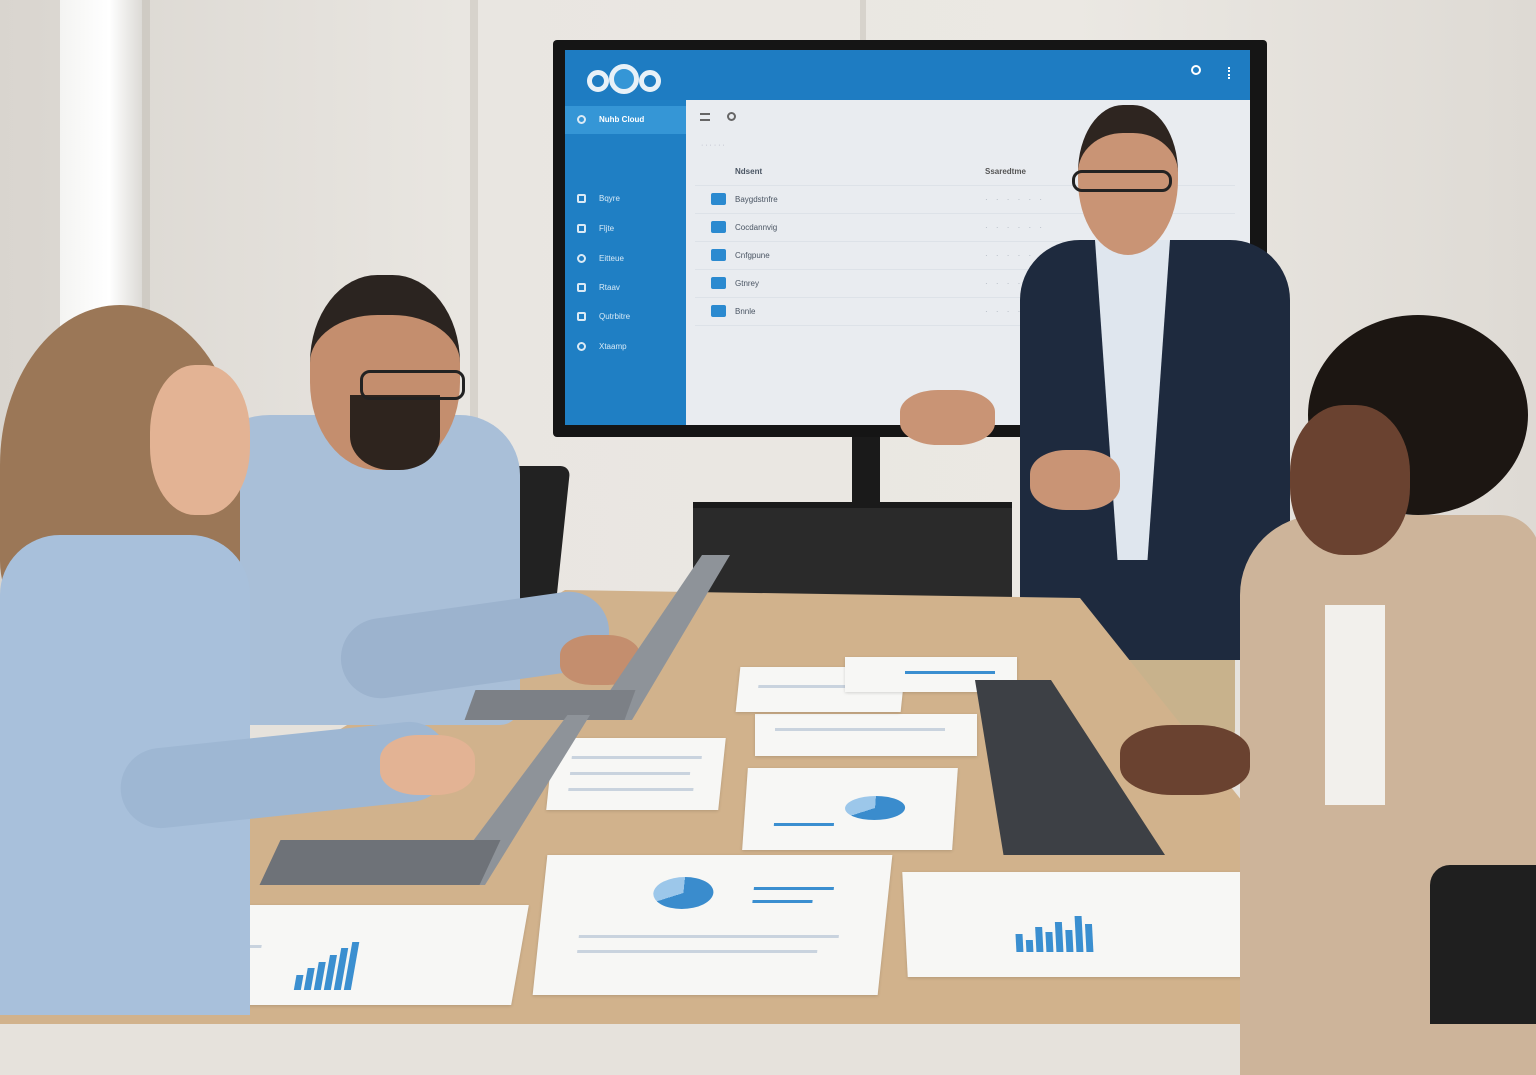 This screenshot has width=1536, height=1075. I want to click on row-name: Cnfgpune, so click(752, 255).